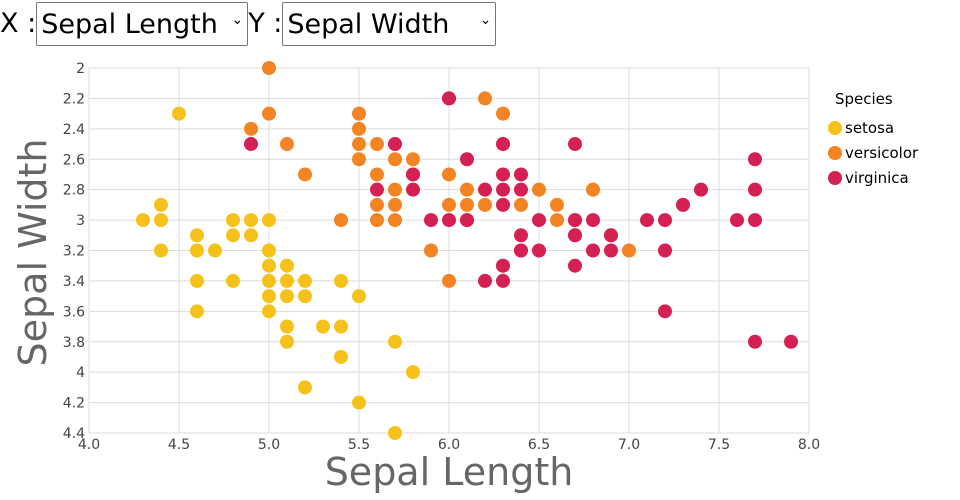 The width and height of the screenshot is (960, 500). Describe the element at coordinates (74, 282) in the screenshot. I see `y-tick-label: 3.4` at that location.